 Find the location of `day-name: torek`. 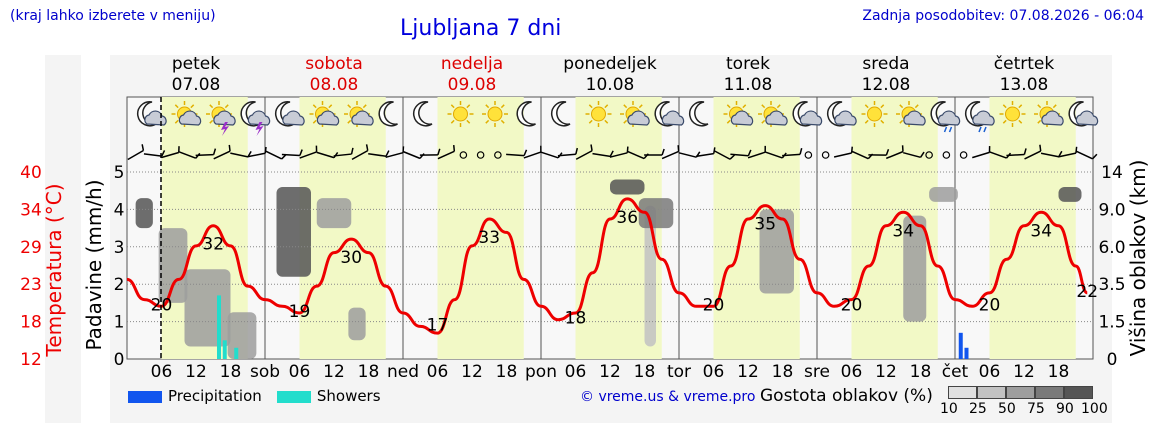

day-name: torek is located at coordinates (748, 64).